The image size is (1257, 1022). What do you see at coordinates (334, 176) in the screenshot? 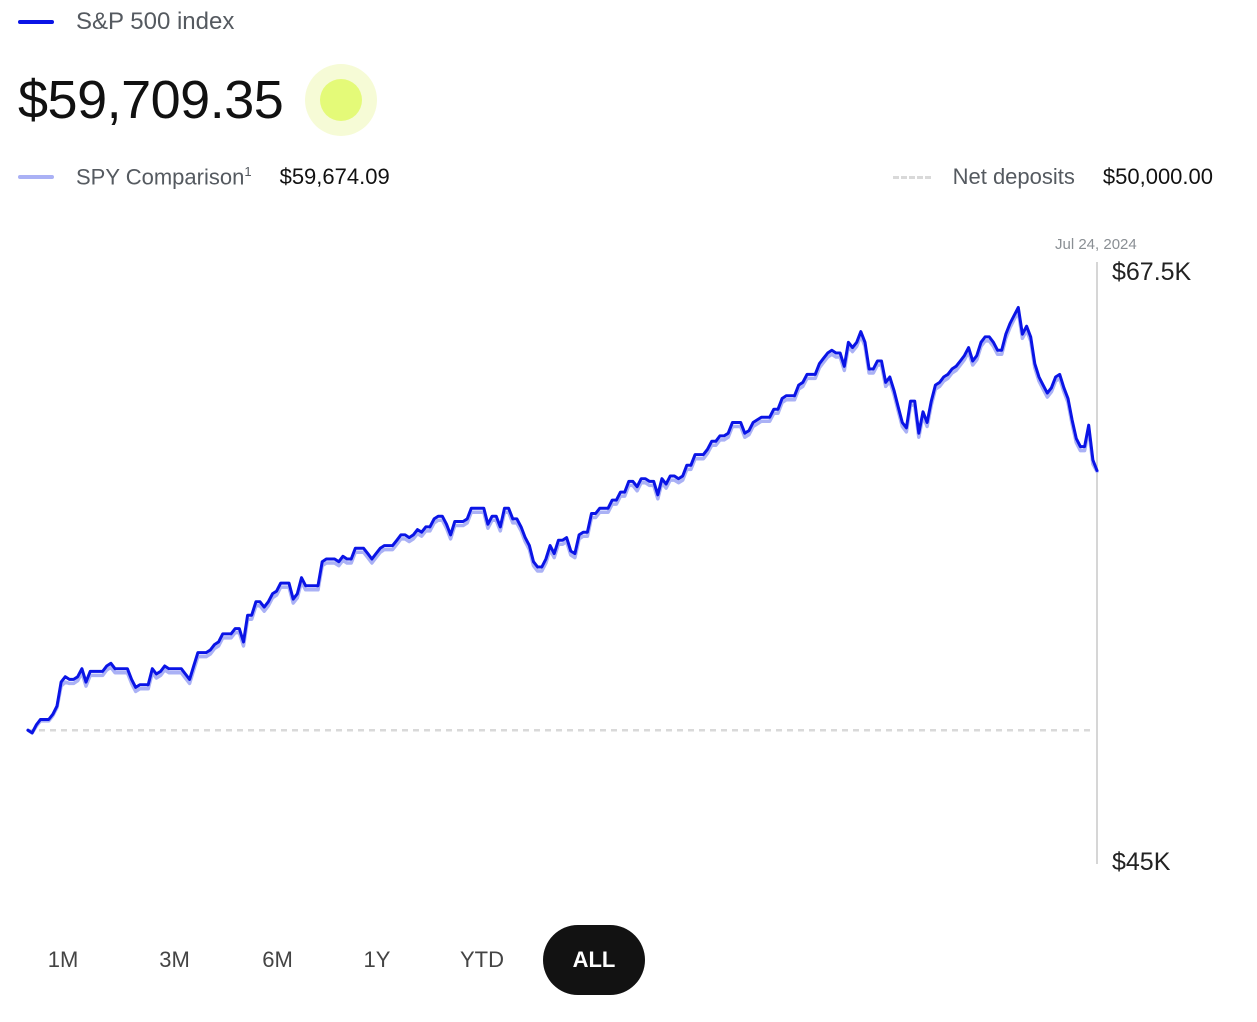
I see `spy-value: $59,674.09` at bounding box center [334, 176].